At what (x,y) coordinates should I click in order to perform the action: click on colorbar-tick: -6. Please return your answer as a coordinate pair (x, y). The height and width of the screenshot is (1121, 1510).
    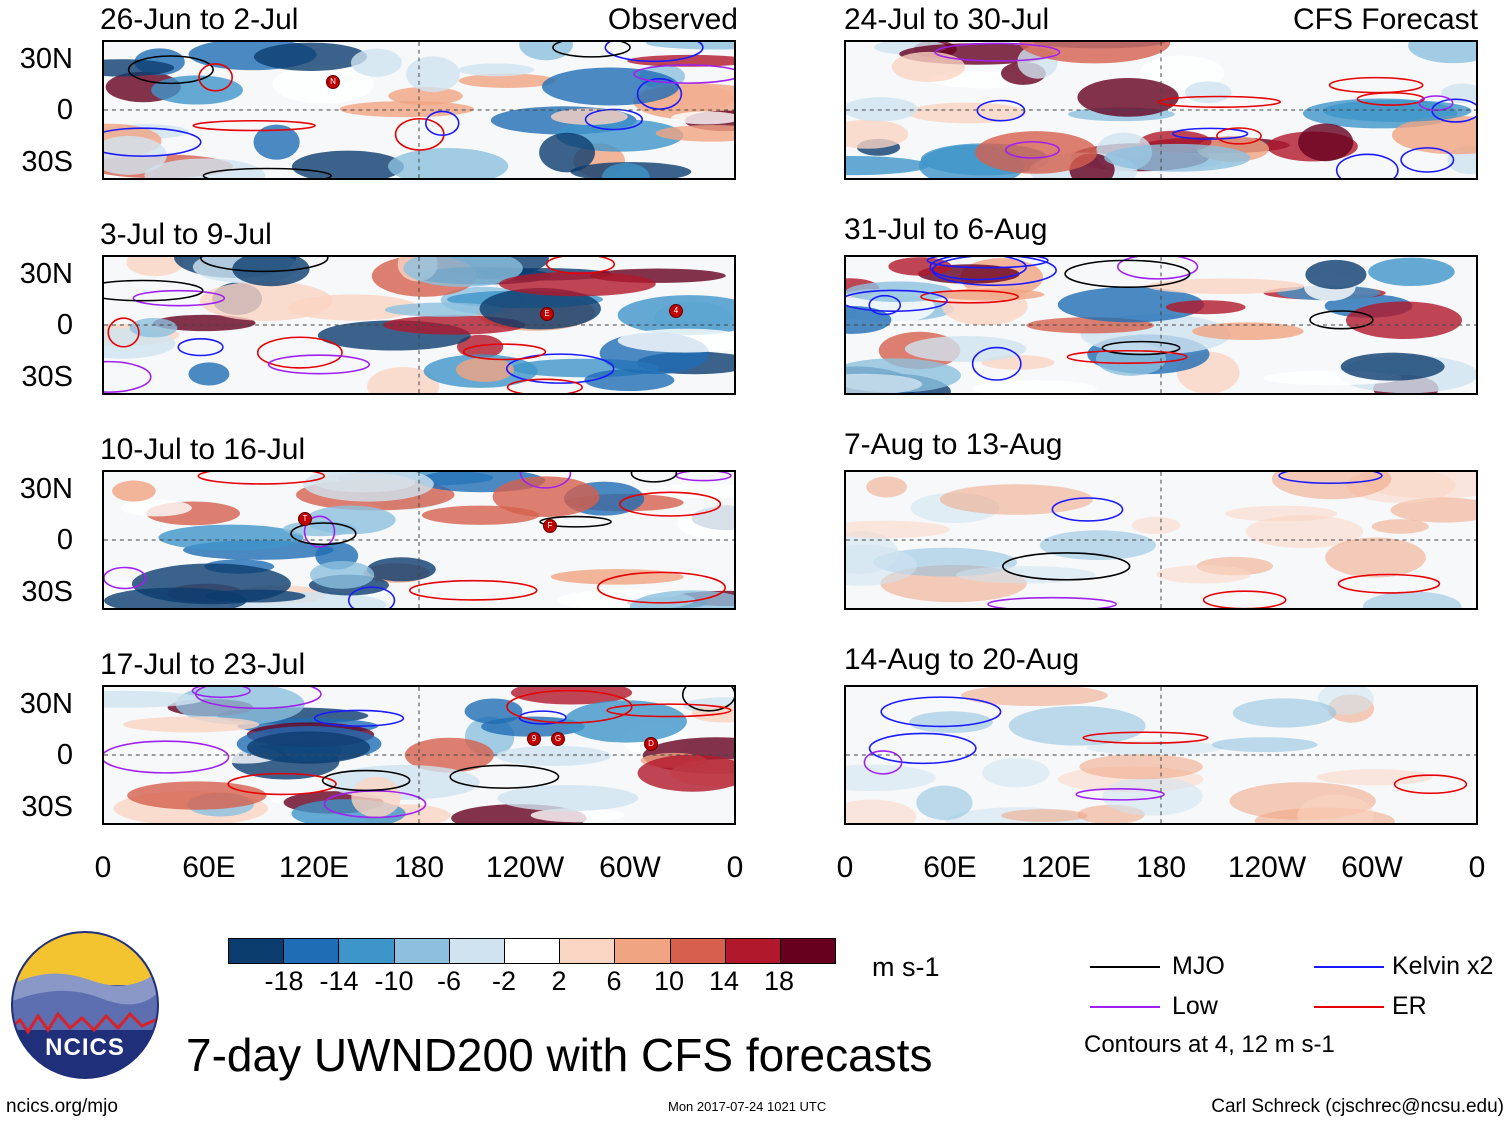
    Looking at the image, I should click on (449, 981).